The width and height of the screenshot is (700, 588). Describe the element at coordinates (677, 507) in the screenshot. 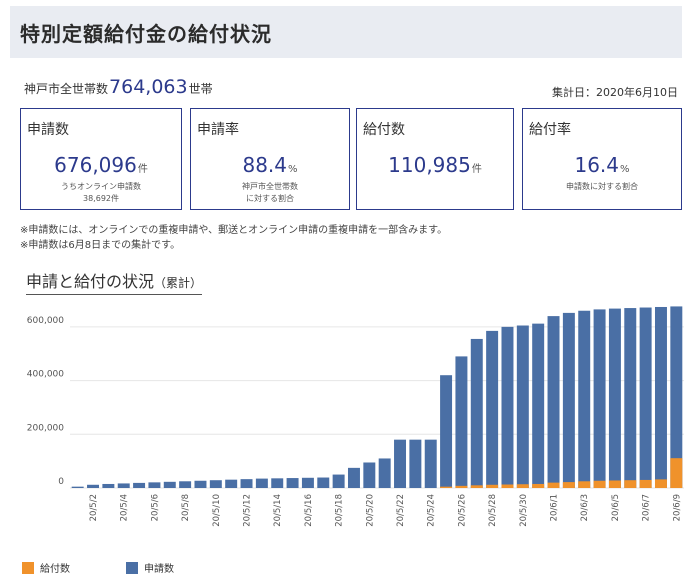

I see `x-tick-label: 20/6/9` at that location.